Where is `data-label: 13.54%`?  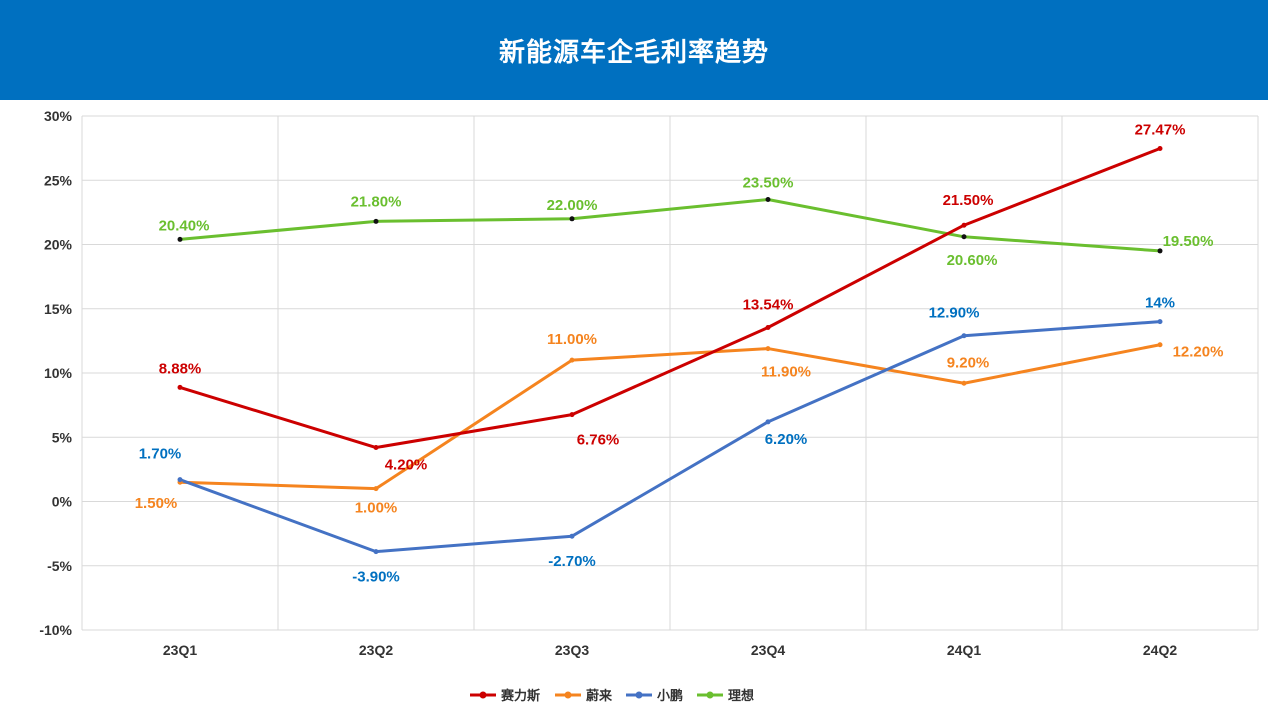
data-label: 13.54% is located at coordinates (768, 305).